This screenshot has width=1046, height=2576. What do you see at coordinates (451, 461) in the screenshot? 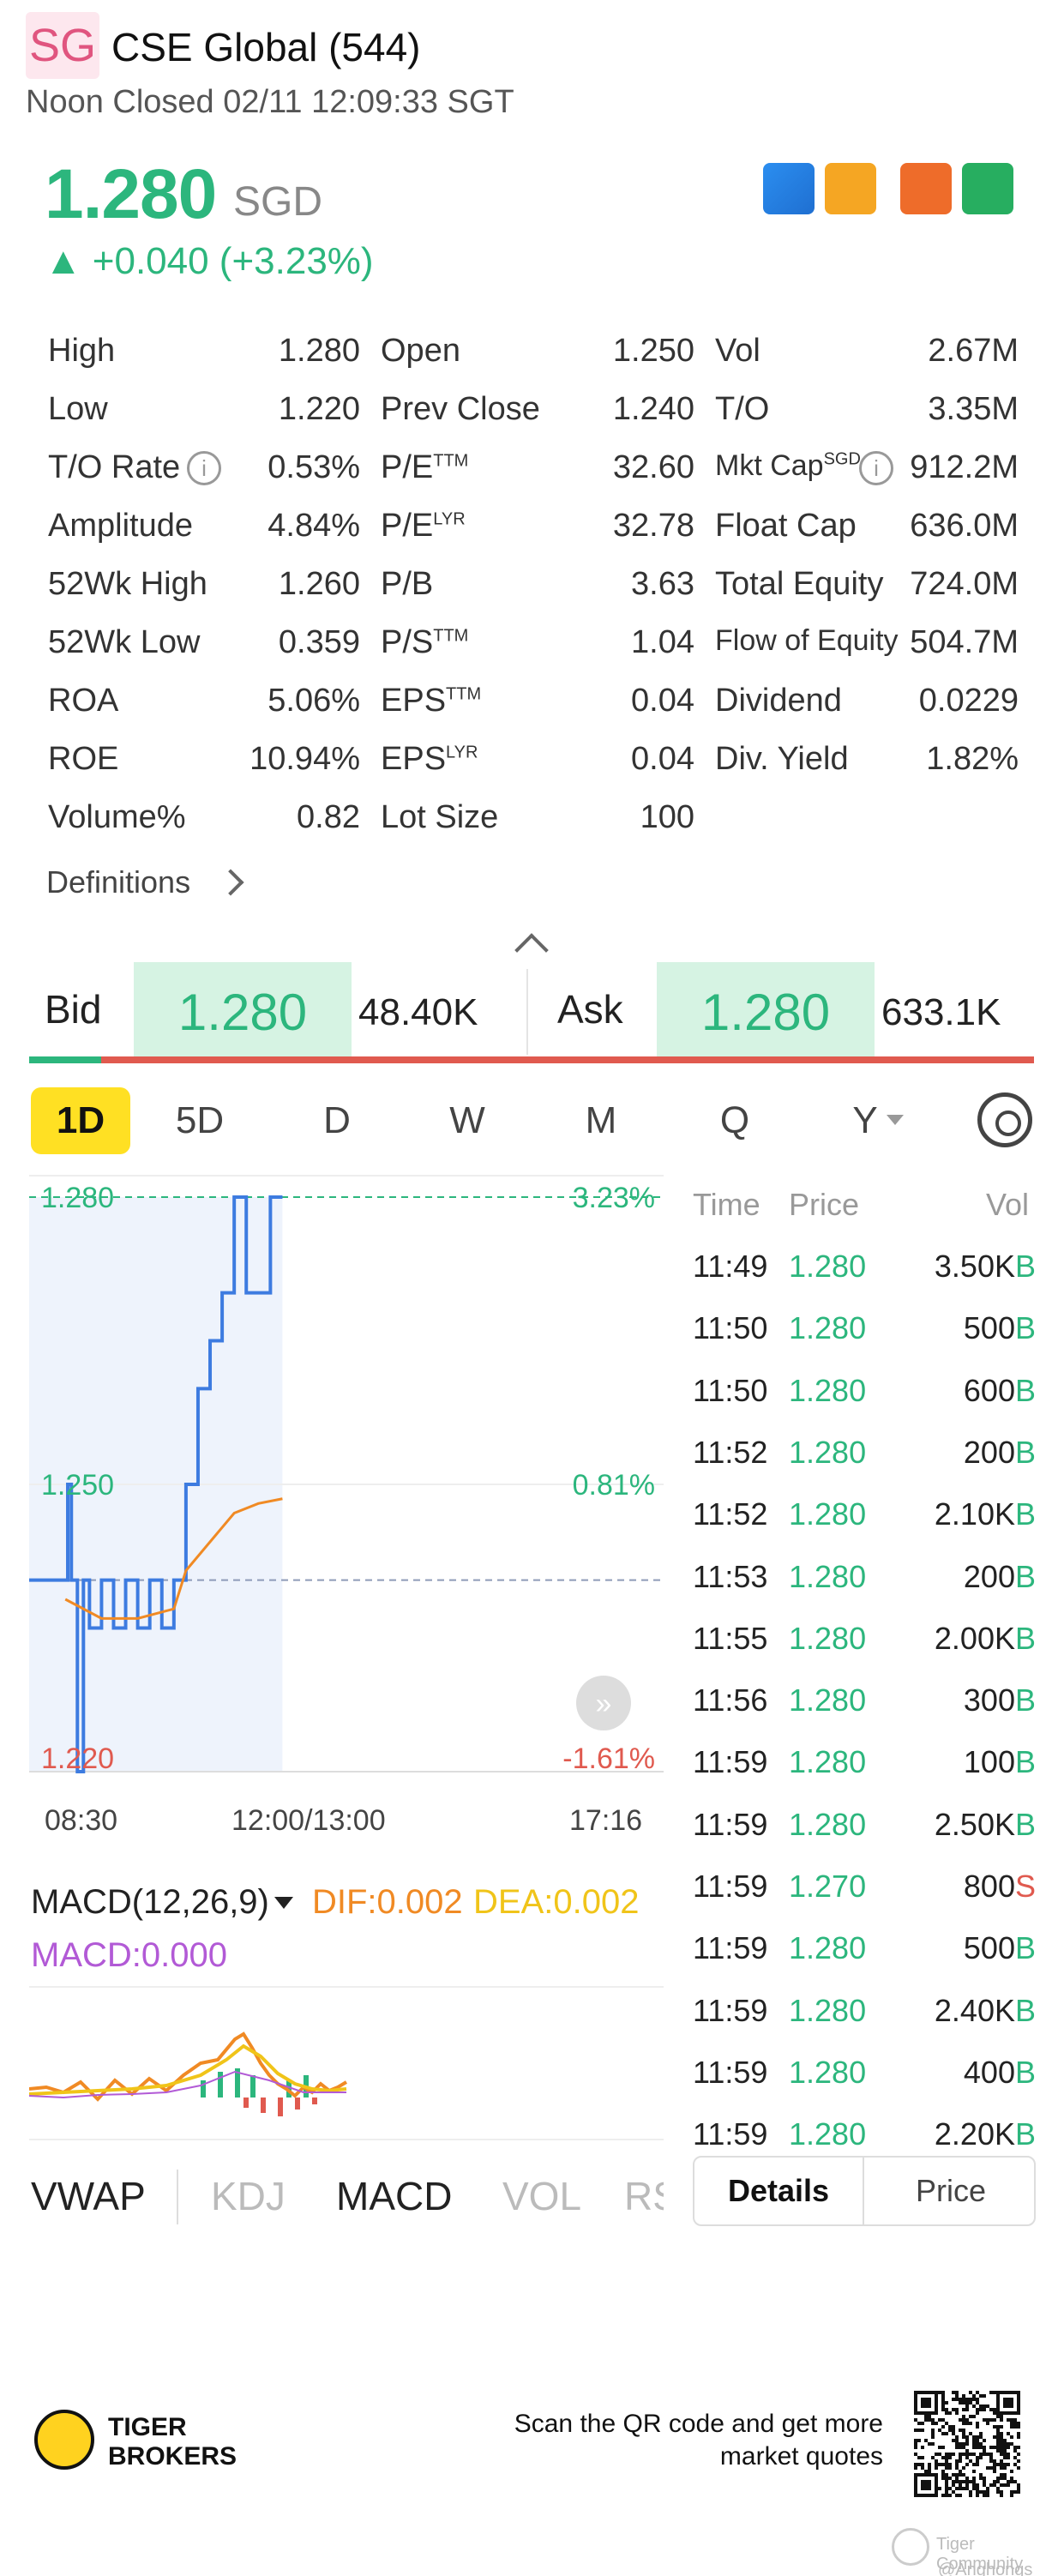
I see `stat-label-sup: TTM` at bounding box center [451, 461].